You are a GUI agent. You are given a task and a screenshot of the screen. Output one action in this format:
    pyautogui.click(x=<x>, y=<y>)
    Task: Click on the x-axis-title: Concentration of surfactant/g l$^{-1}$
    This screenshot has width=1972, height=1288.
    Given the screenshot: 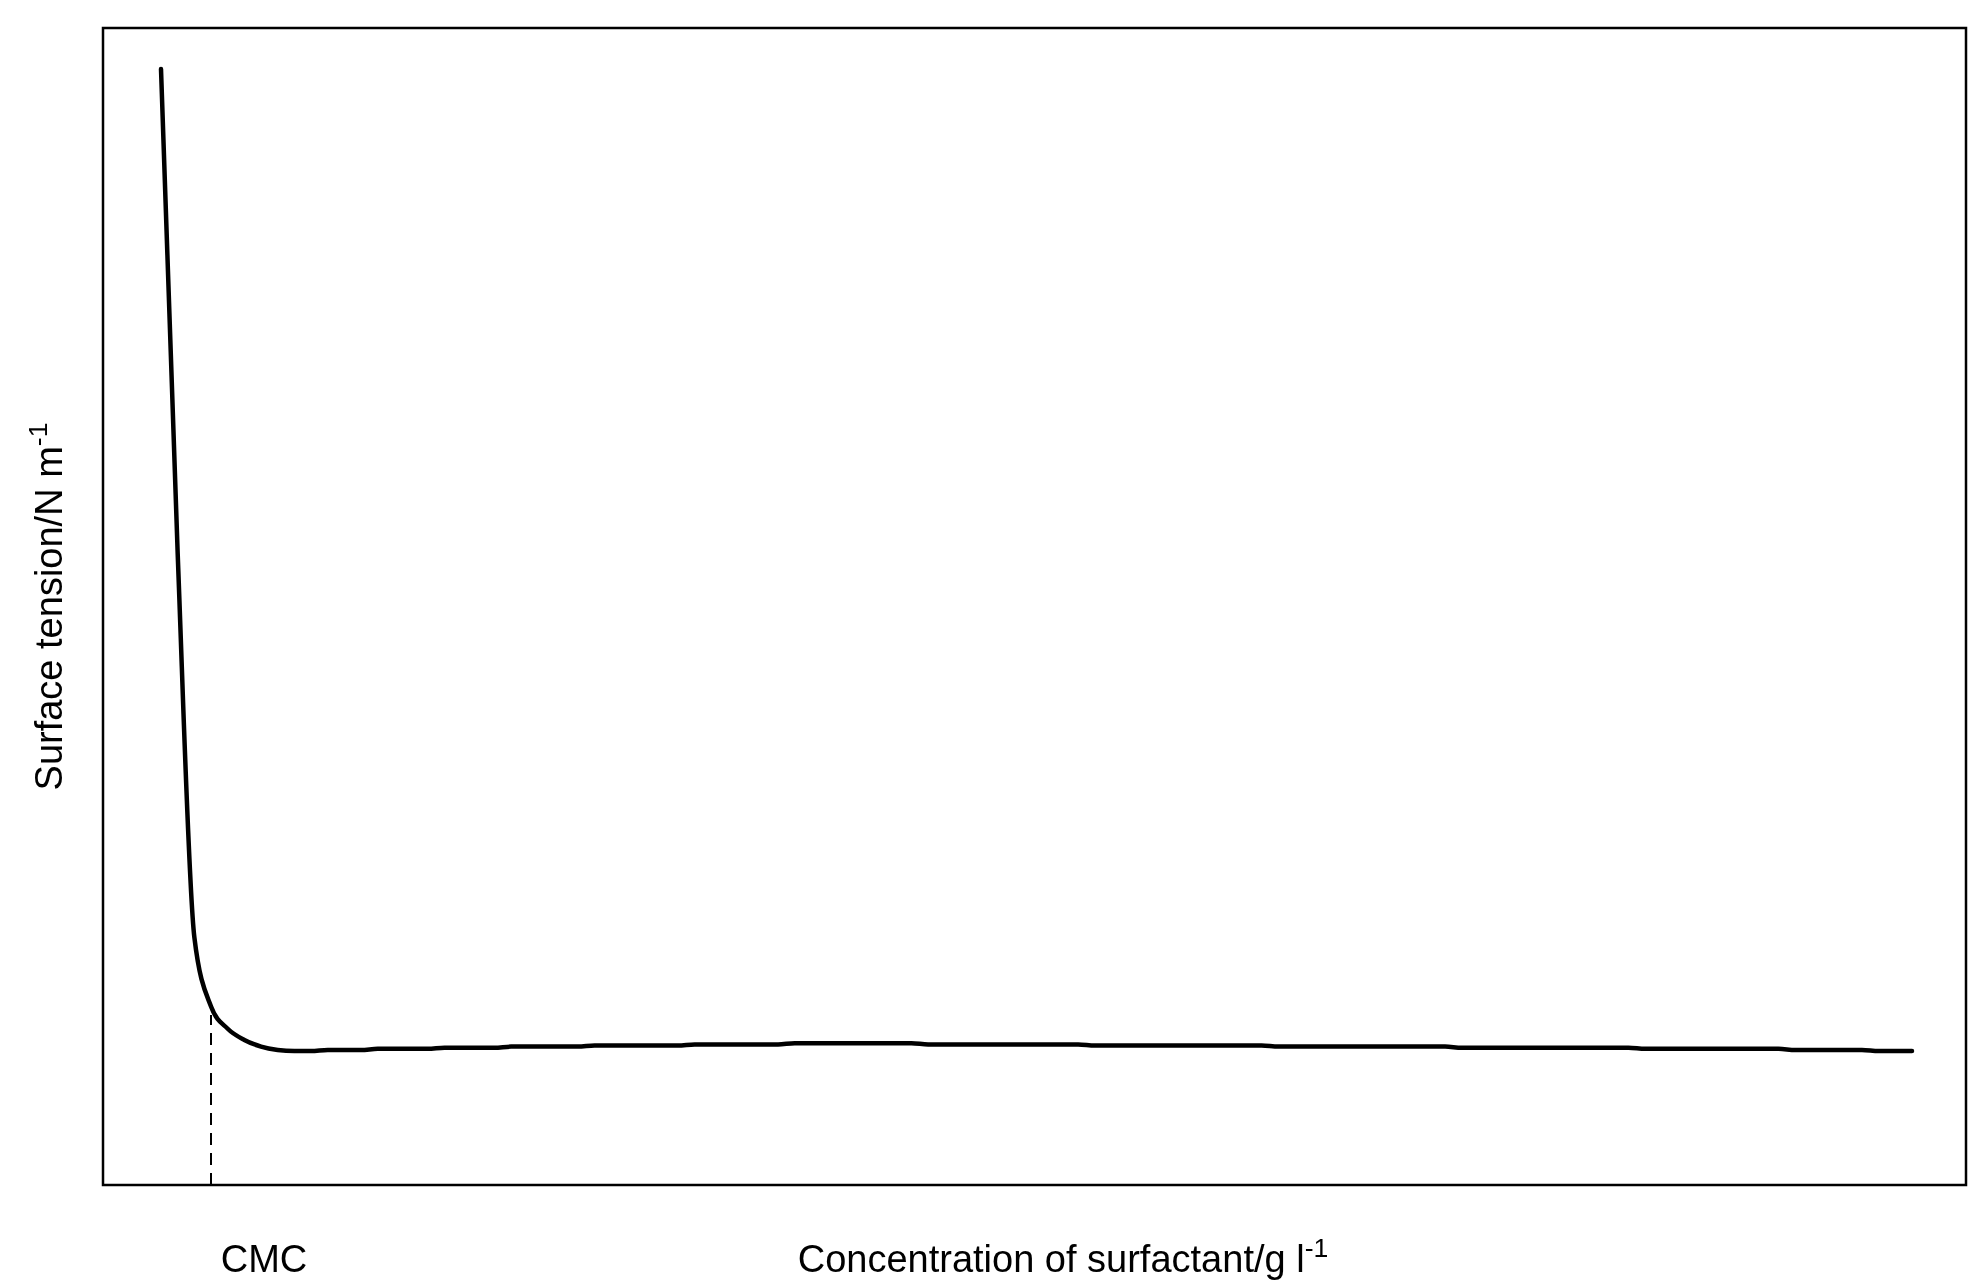 What is the action you would take?
    pyautogui.click(x=1063, y=1256)
    